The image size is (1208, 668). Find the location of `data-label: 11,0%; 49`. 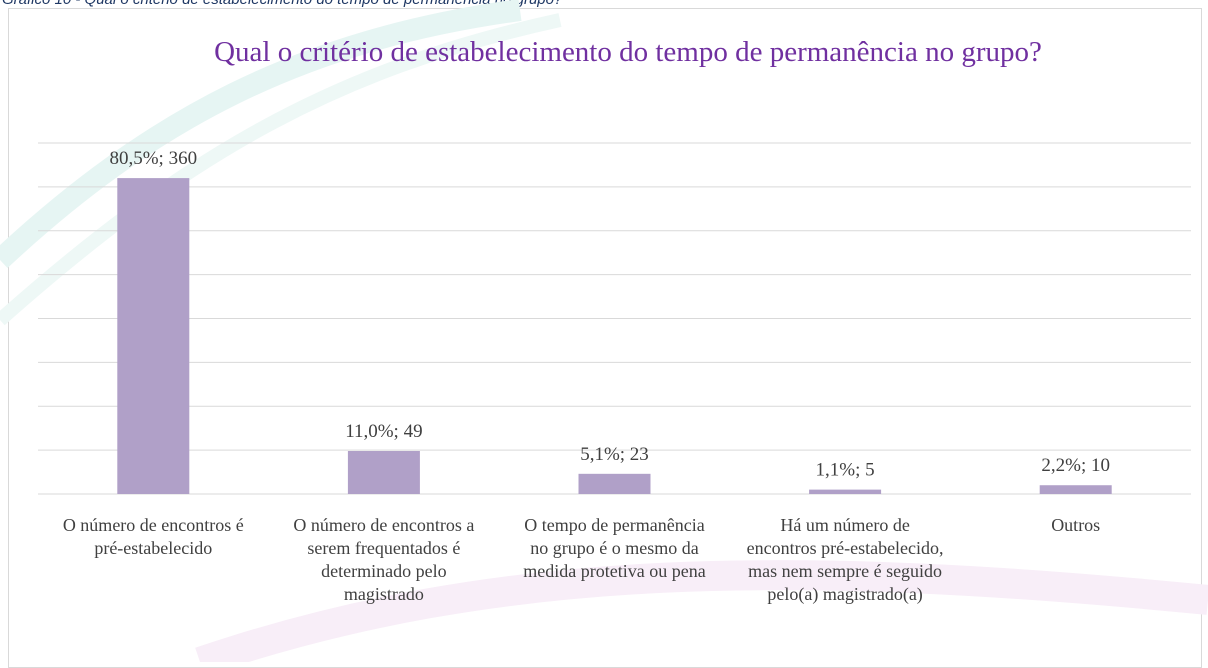

data-label: 11,0%; 49 is located at coordinates (383, 431).